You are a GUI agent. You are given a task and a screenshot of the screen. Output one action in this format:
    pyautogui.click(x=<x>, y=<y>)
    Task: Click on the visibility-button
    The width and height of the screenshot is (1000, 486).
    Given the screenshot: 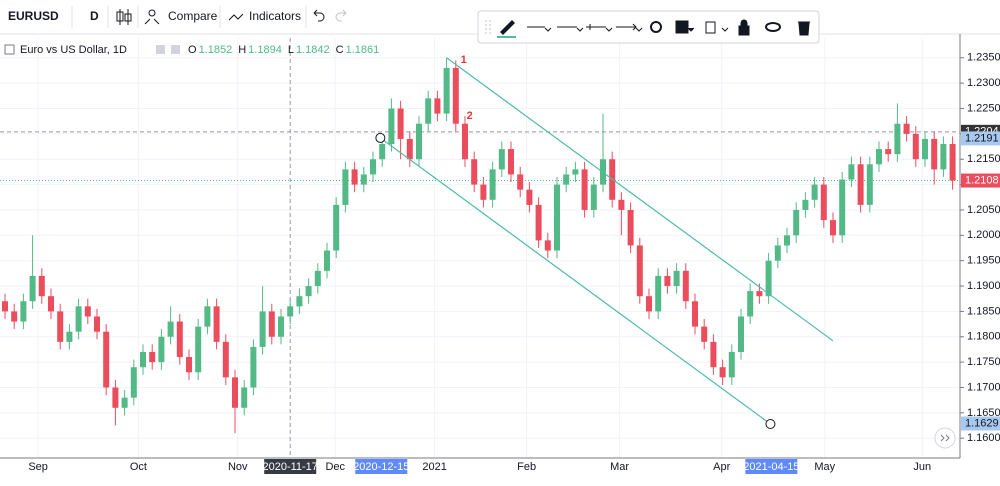 What is the action you would take?
    pyautogui.click(x=773, y=27)
    